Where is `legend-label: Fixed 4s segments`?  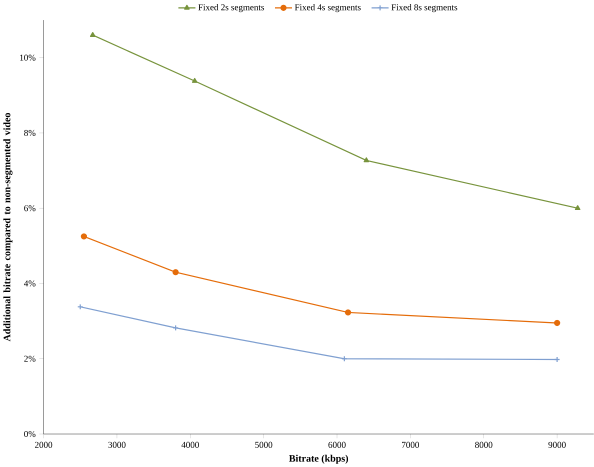 legend-label: Fixed 4s segments is located at coordinates (327, 8).